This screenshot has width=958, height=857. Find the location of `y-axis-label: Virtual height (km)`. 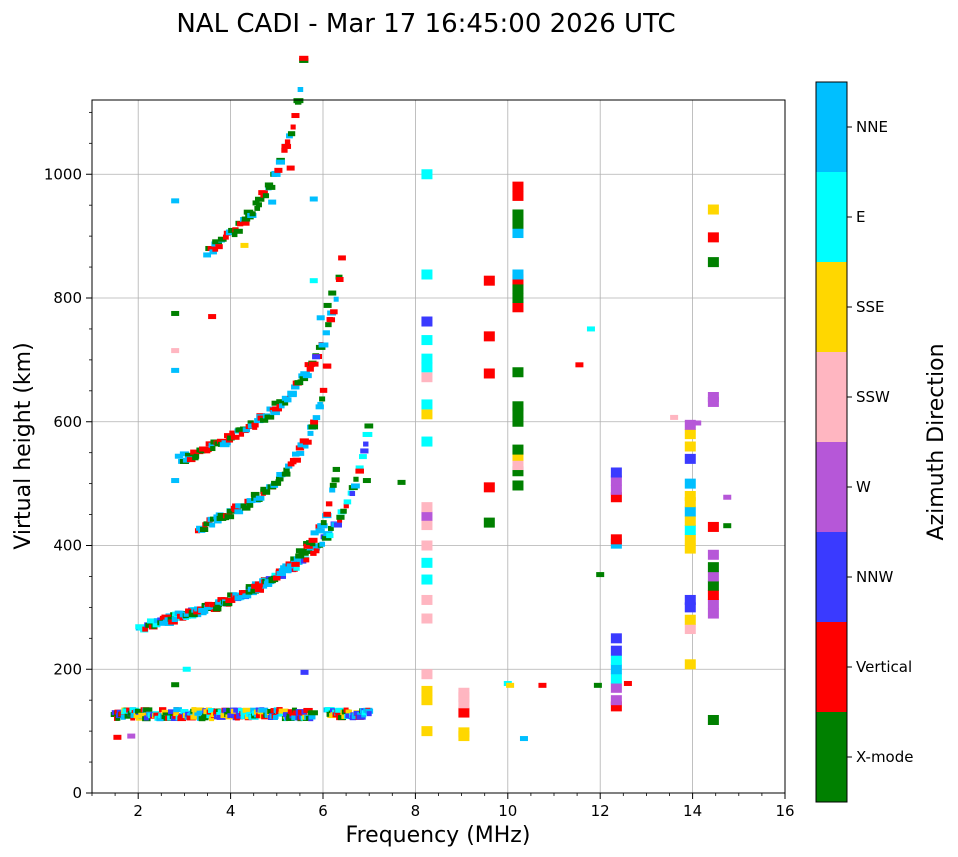

y-axis-label: Virtual height (km) is located at coordinates (23, 445).